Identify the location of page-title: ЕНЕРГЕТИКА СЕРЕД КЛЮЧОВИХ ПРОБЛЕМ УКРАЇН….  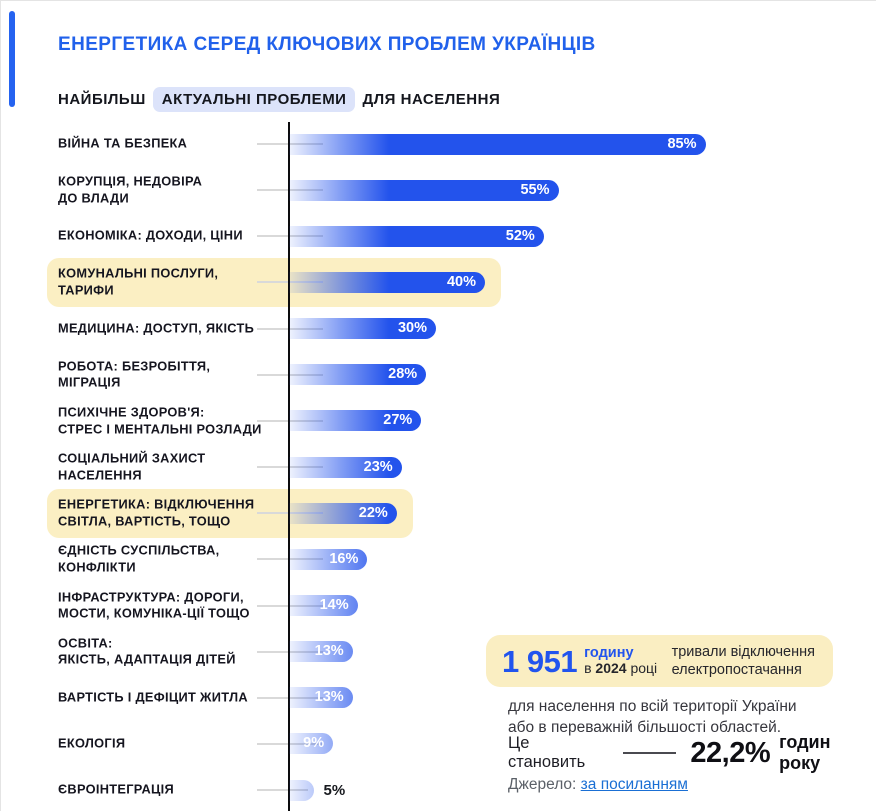
(327, 44).